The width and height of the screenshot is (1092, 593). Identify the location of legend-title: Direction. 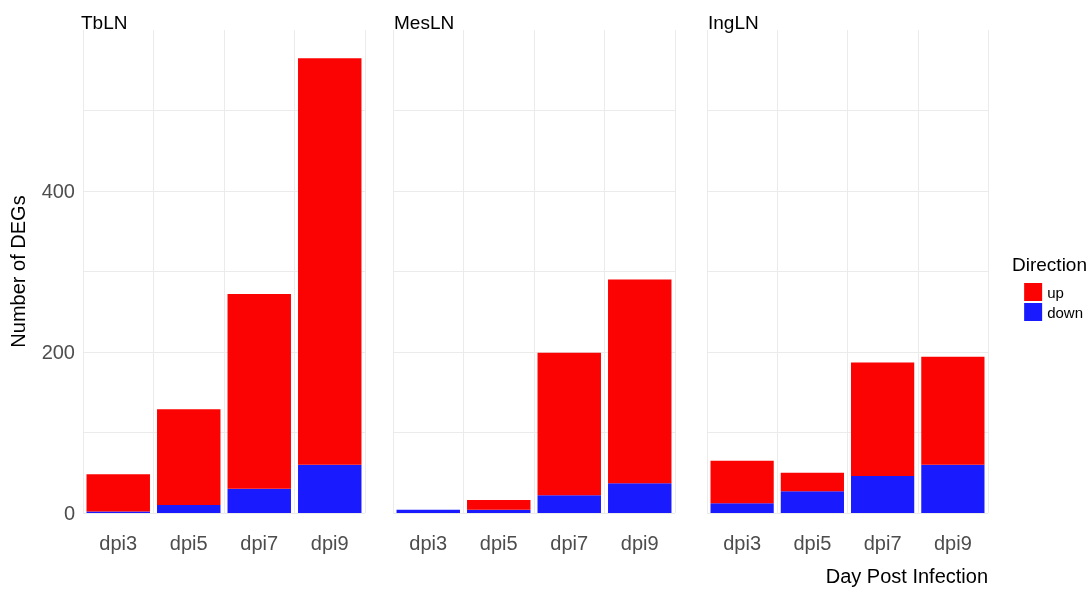
(1050, 264).